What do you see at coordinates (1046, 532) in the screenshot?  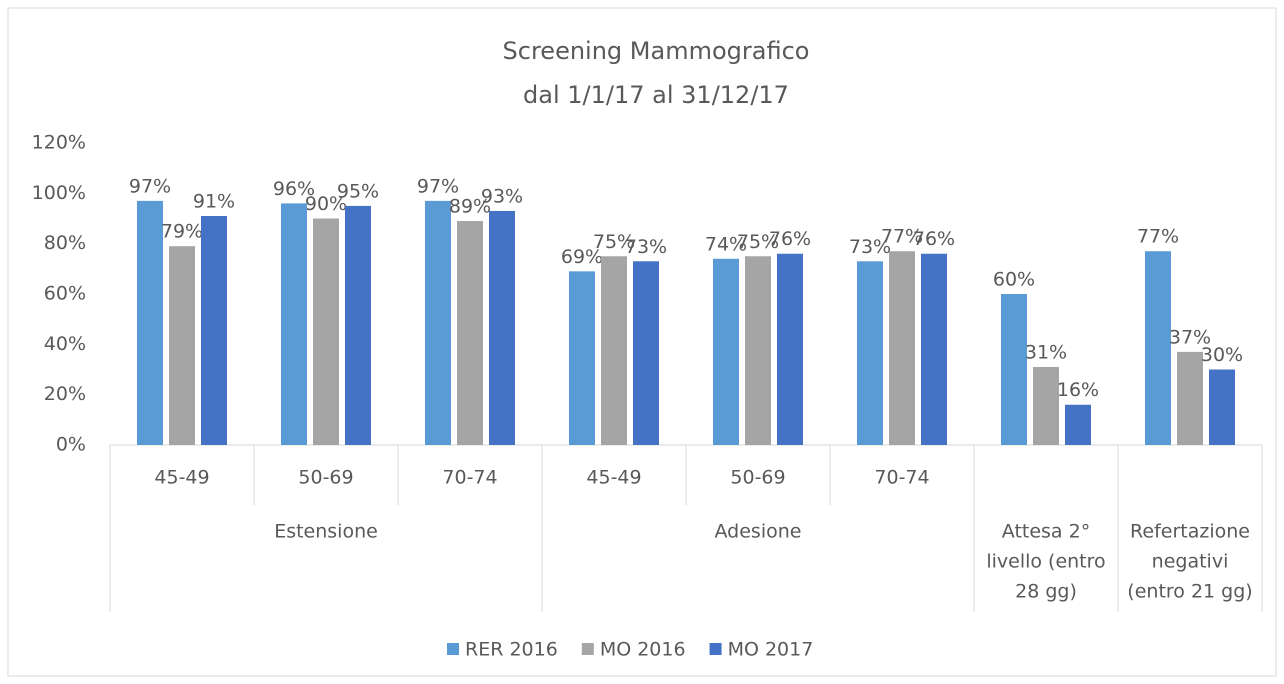 I see `group-label: Attesa 2°` at bounding box center [1046, 532].